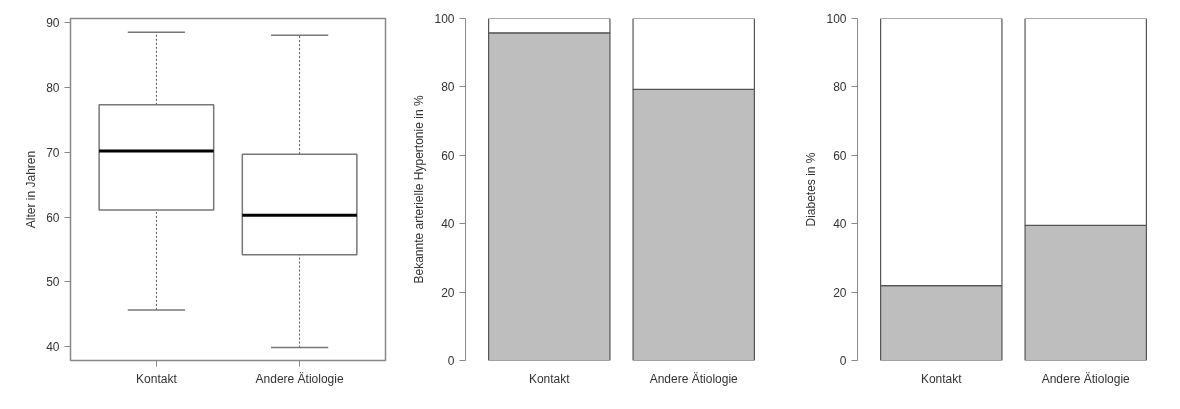 The image size is (1180, 409). Describe the element at coordinates (811, 189) in the screenshot. I see `y-axis-title: Diabetes in %` at that location.